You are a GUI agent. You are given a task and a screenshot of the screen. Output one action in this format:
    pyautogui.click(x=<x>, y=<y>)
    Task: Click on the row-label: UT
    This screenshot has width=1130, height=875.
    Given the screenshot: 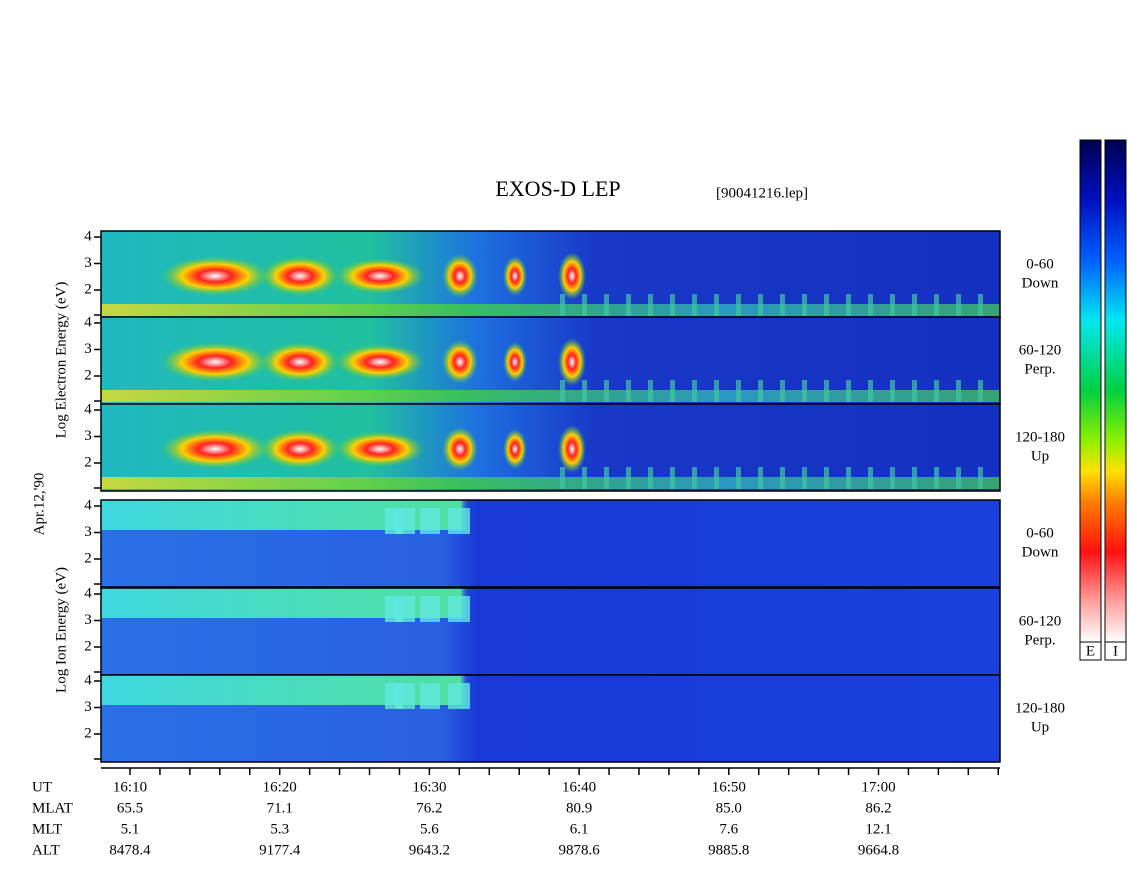 What is the action you would take?
    pyautogui.click(x=42, y=787)
    